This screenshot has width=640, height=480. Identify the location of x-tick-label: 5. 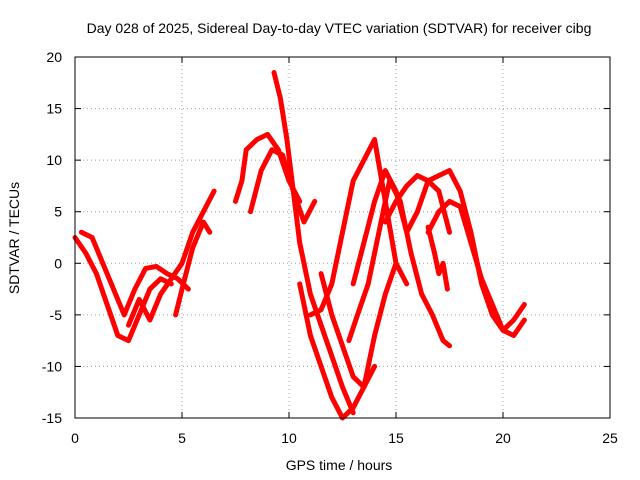
(182, 438).